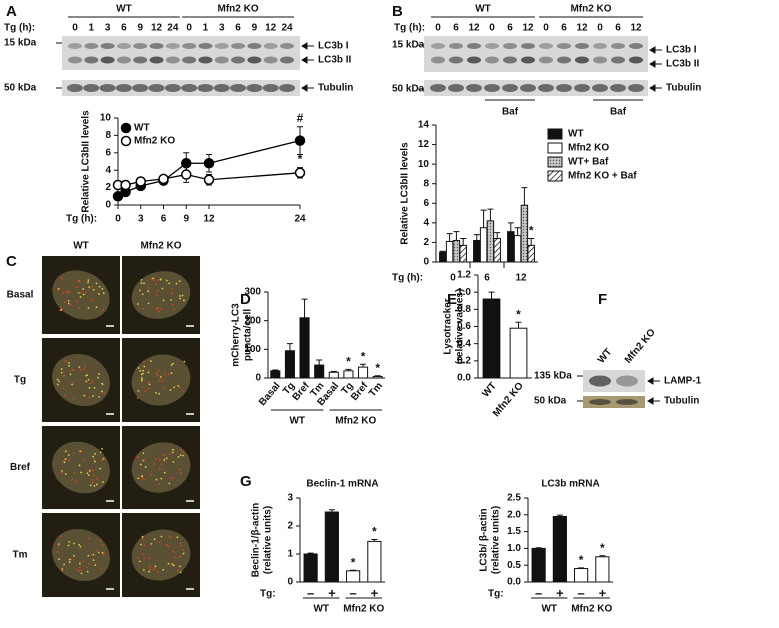  I want to click on y-tick-label: 0, so click(258, 378).